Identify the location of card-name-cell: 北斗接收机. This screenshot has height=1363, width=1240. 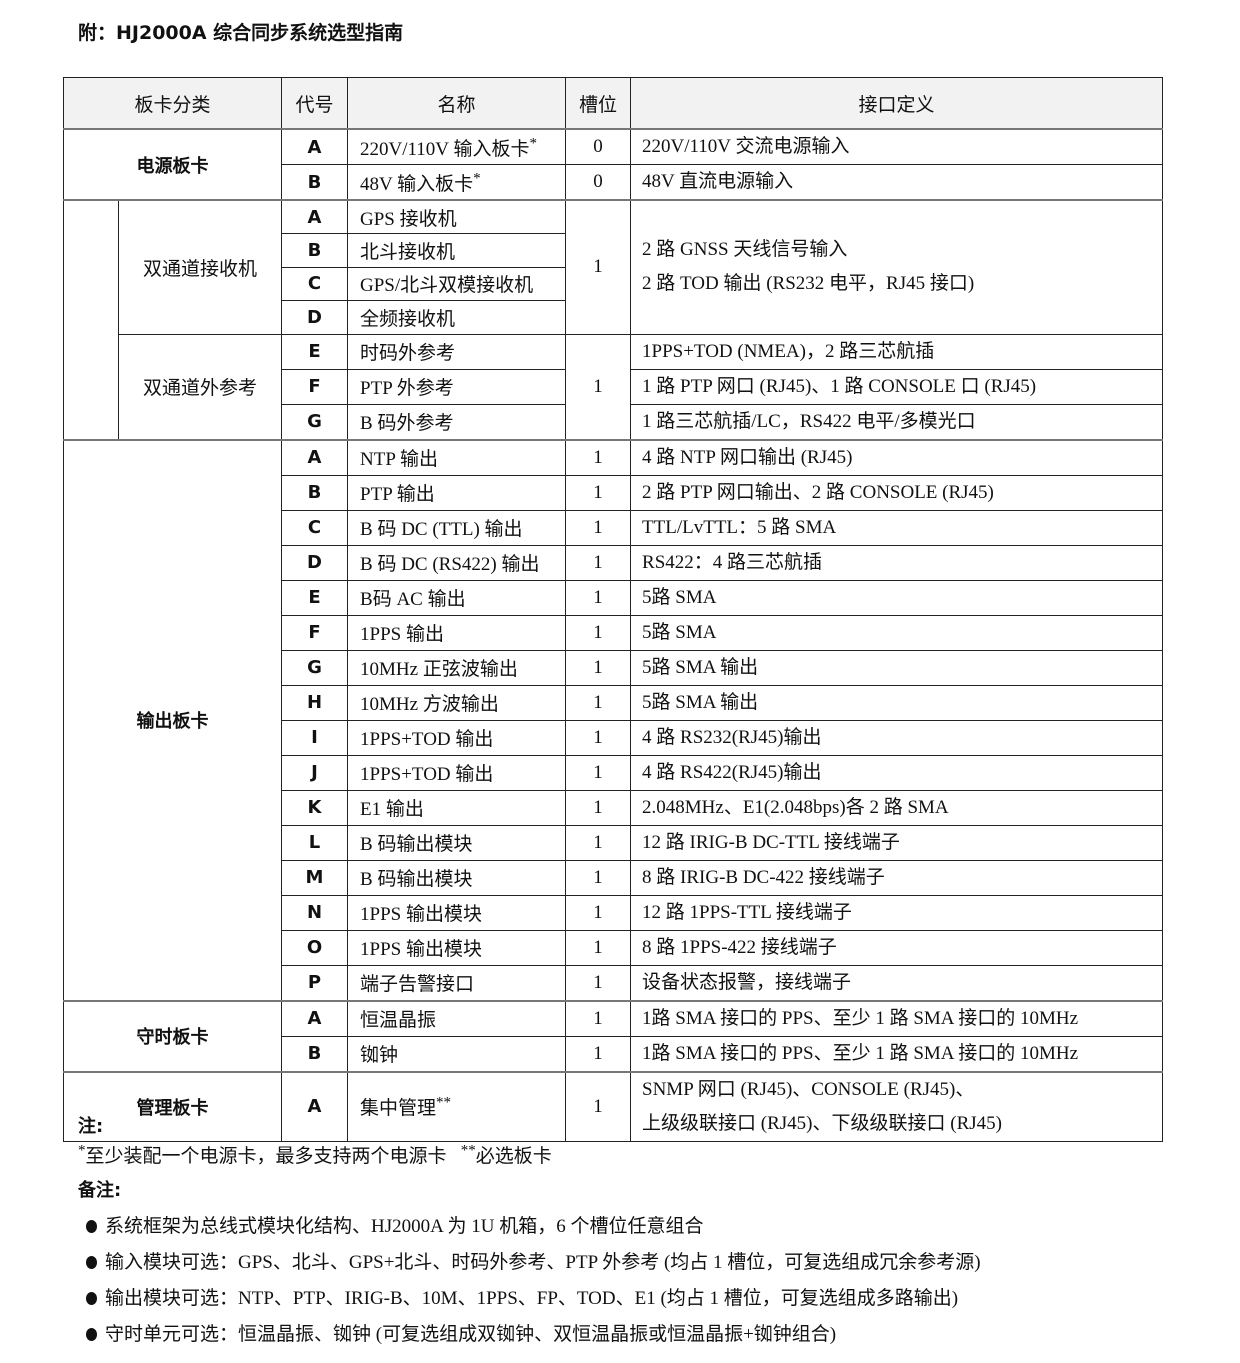
(457, 250).